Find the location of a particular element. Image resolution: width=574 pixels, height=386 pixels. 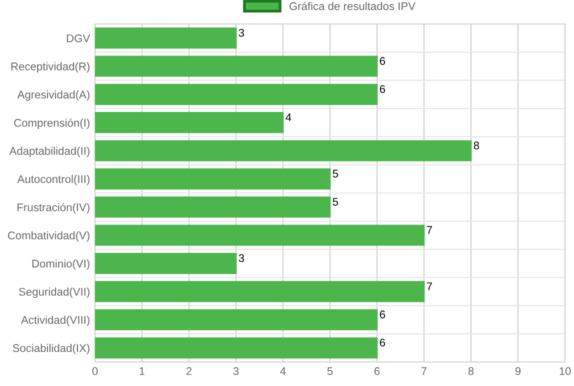

x-tick-label: 10 is located at coordinates (565, 371).